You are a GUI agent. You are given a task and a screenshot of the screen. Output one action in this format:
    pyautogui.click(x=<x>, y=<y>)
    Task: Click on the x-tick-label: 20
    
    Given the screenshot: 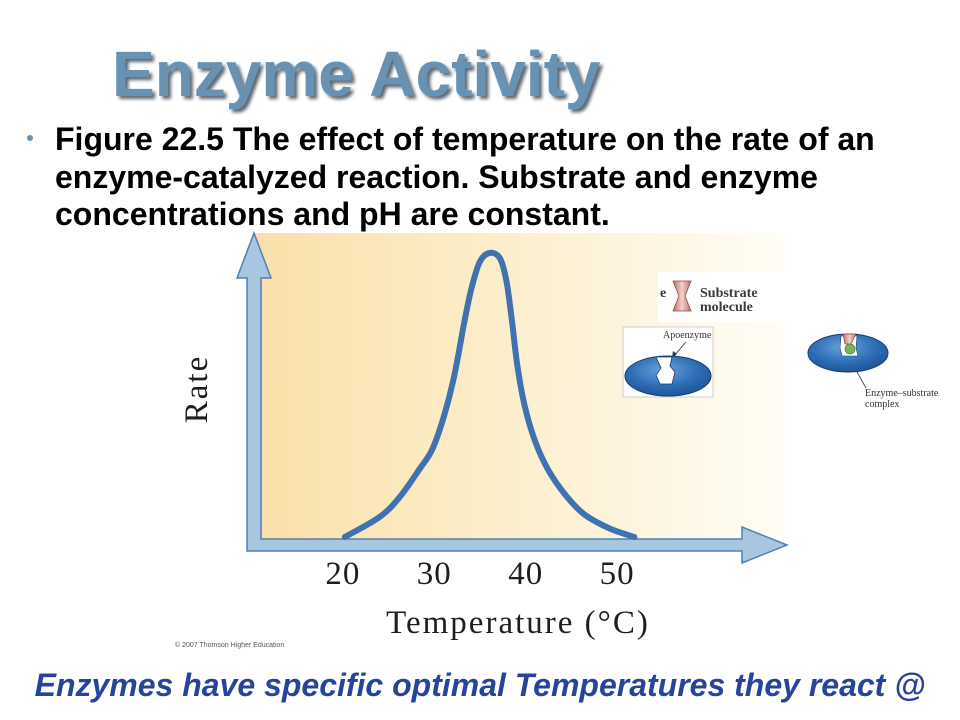 What is the action you would take?
    pyautogui.click(x=342, y=574)
    